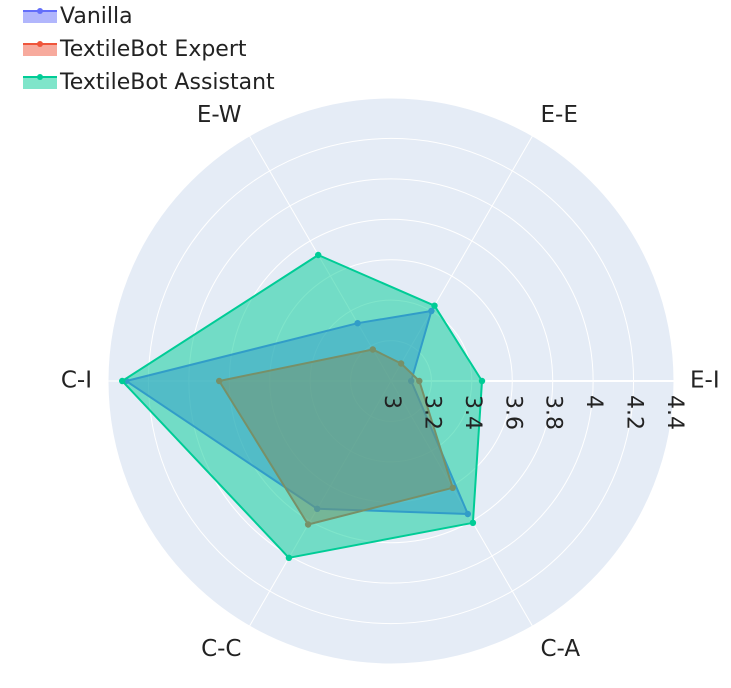 This screenshot has height=688, width=731. Describe the element at coordinates (512, 412) in the screenshot. I see `radial-tick-label: 3.6` at that location.